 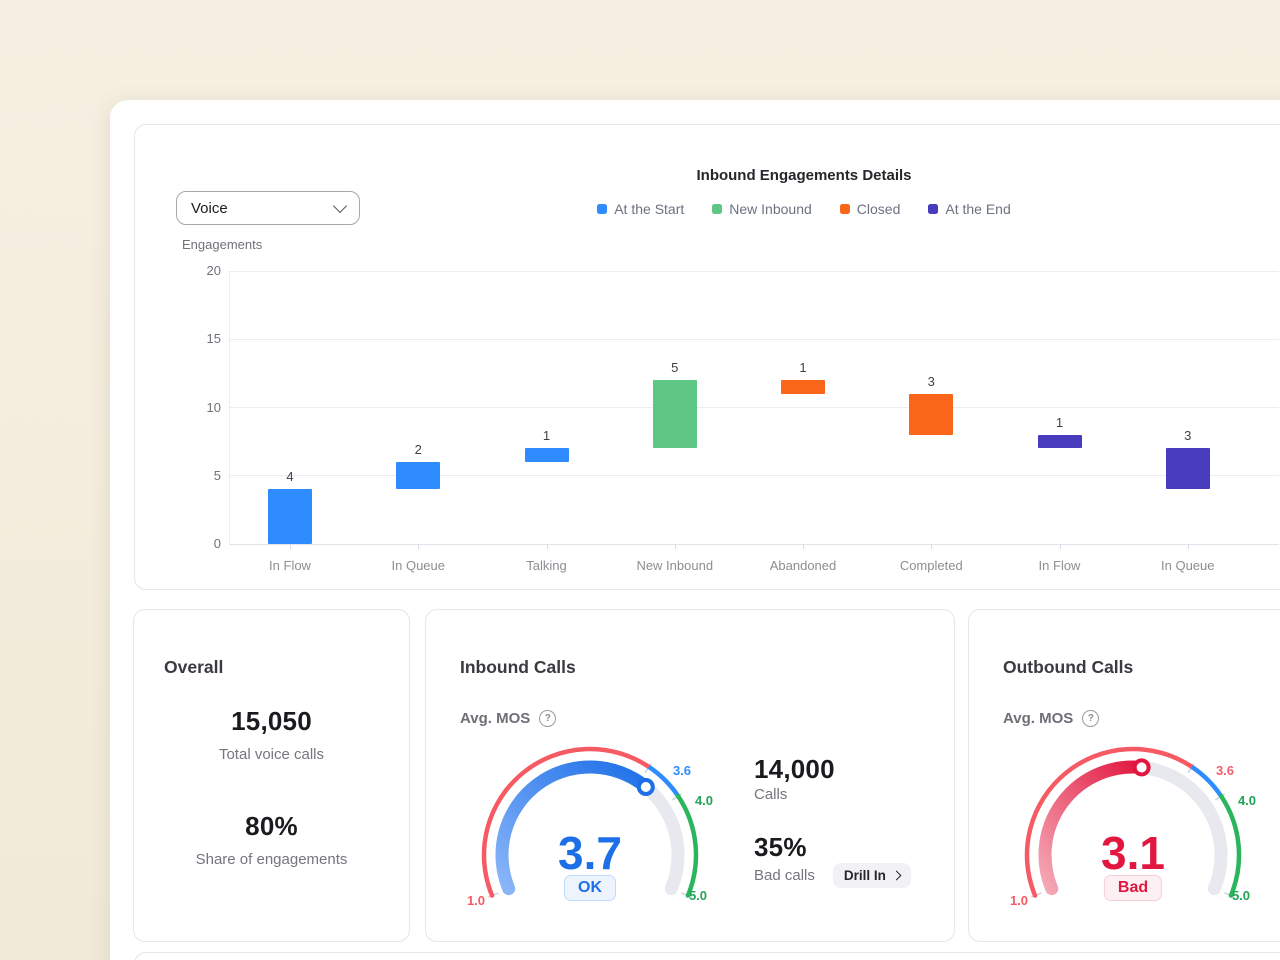 I want to click on category-label: Abandoned, so click(x=803, y=565).